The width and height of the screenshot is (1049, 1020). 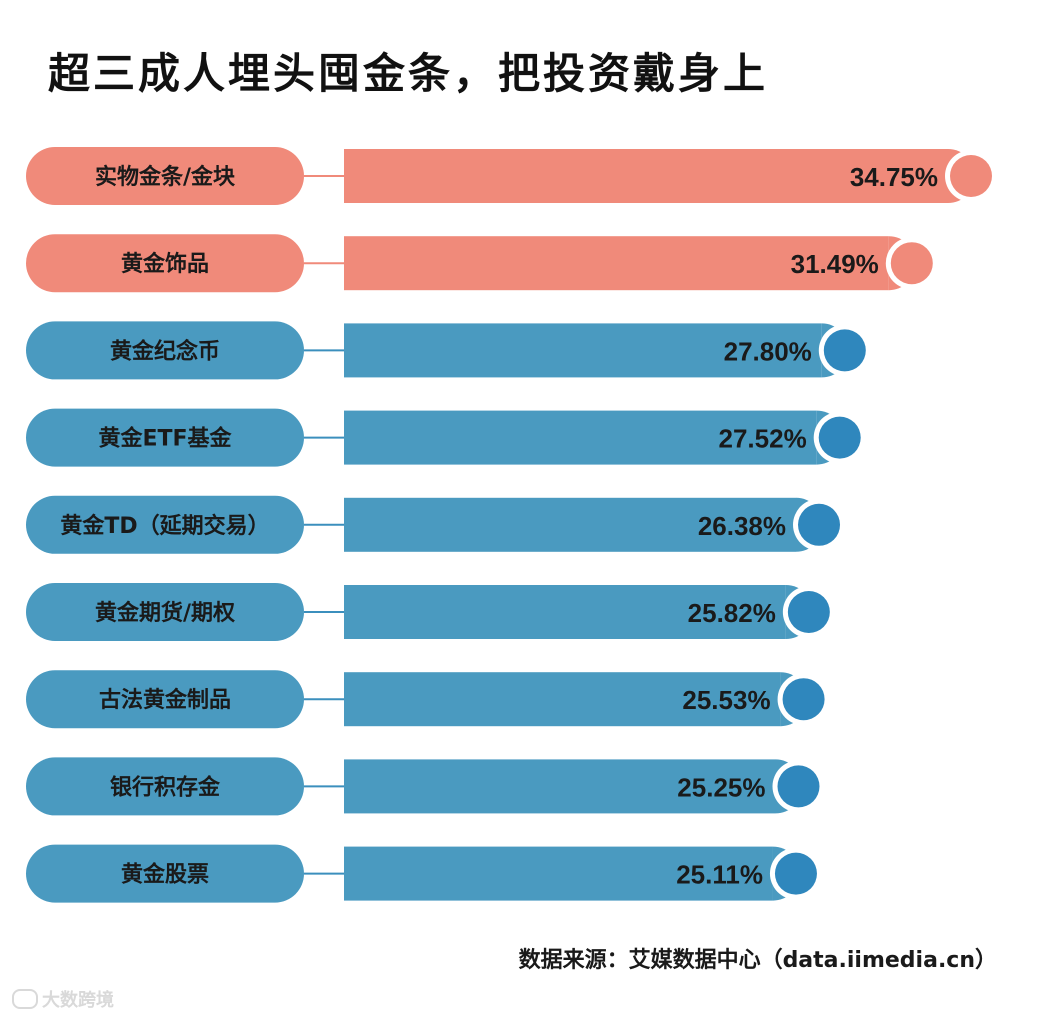 I want to click on value-label: 25.25%, so click(x=721, y=787).